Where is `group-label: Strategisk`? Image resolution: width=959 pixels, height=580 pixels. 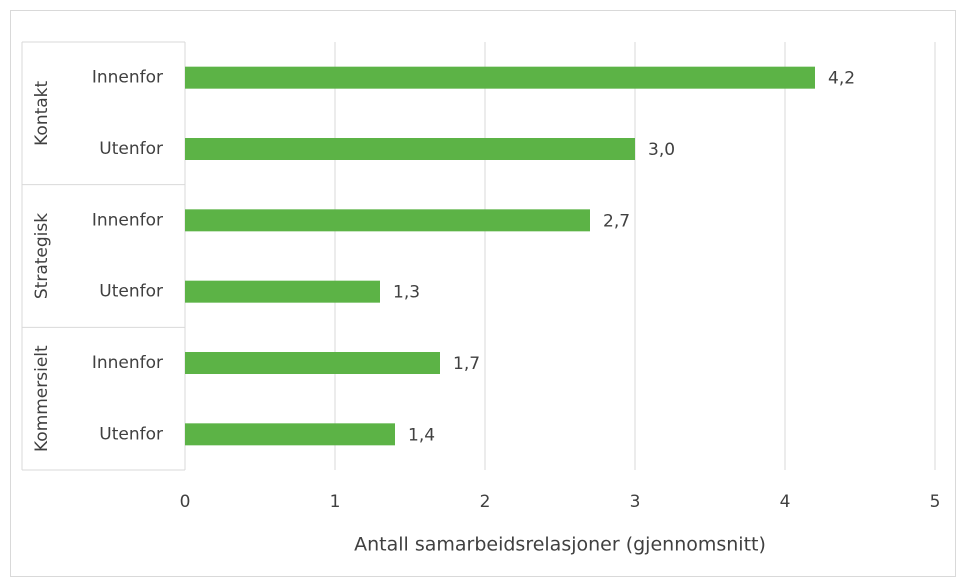
group-label: Strategisk is located at coordinates (42, 256).